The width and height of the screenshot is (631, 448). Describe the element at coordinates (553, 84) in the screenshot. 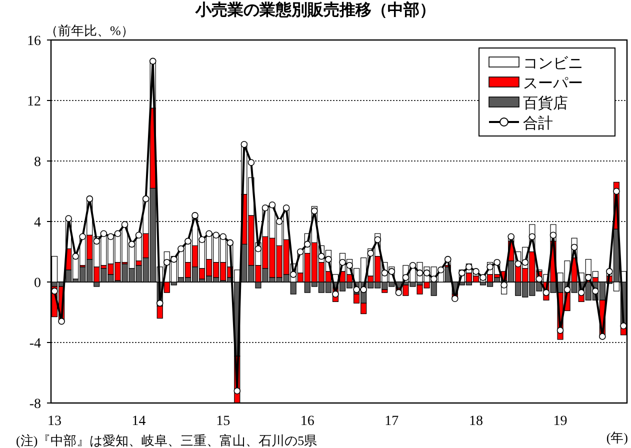

I see `legend-label: スーパー` at that location.